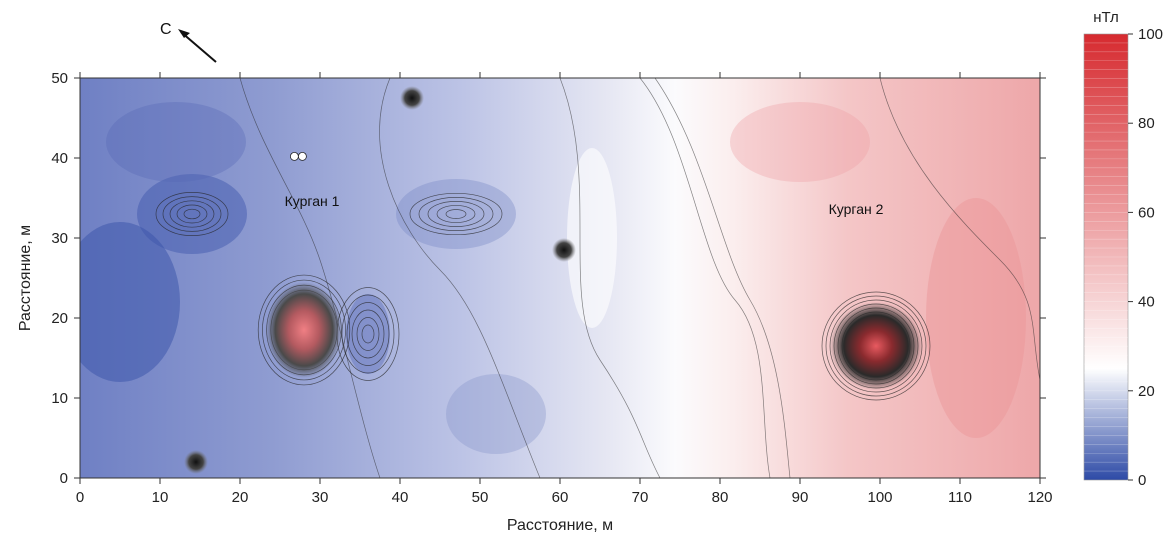 The image size is (1165, 537). I want to click on annotation-kurgan-2: Курган 2, so click(856, 209).